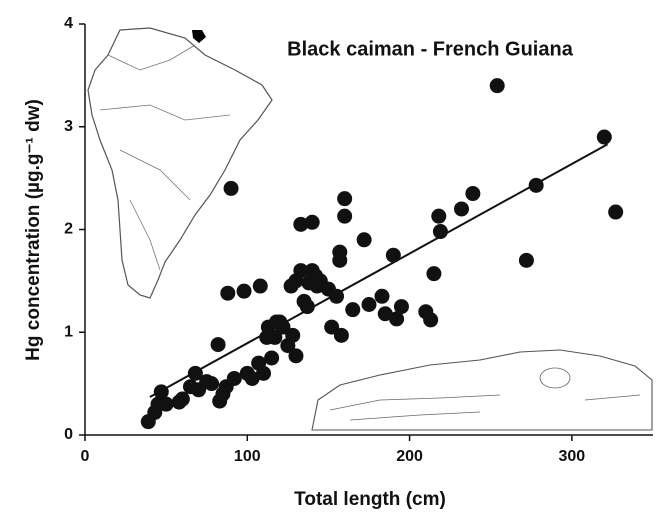 The width and height of the screenshot is (657, 514). I want to click on map-illustration, so click(180, 163).